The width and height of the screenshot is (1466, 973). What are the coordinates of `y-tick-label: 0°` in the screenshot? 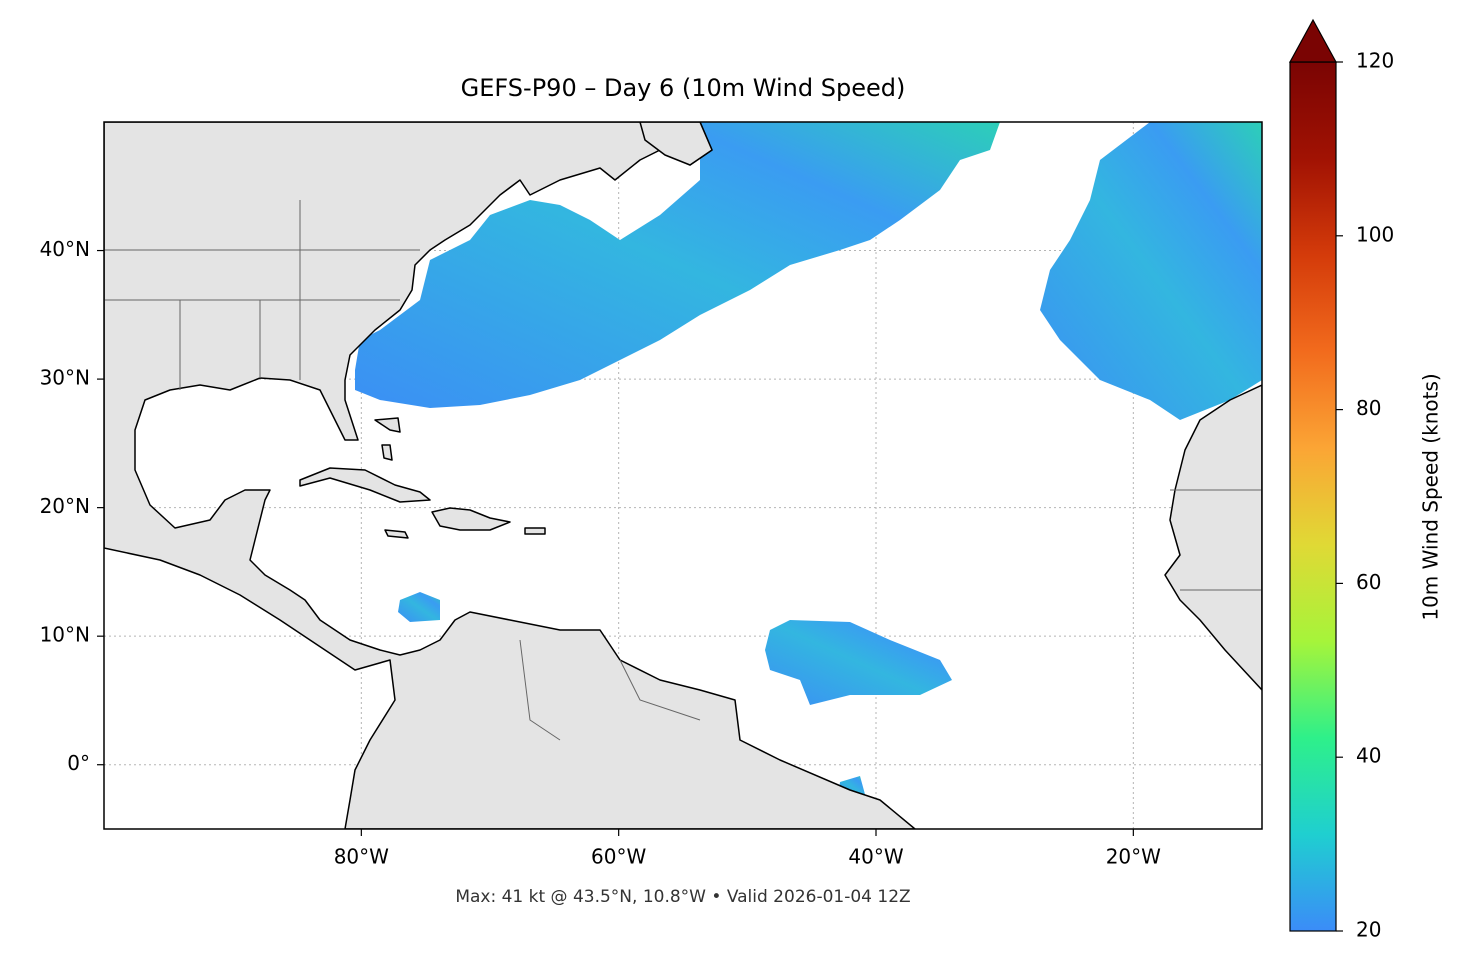 It's located at (78, 763).